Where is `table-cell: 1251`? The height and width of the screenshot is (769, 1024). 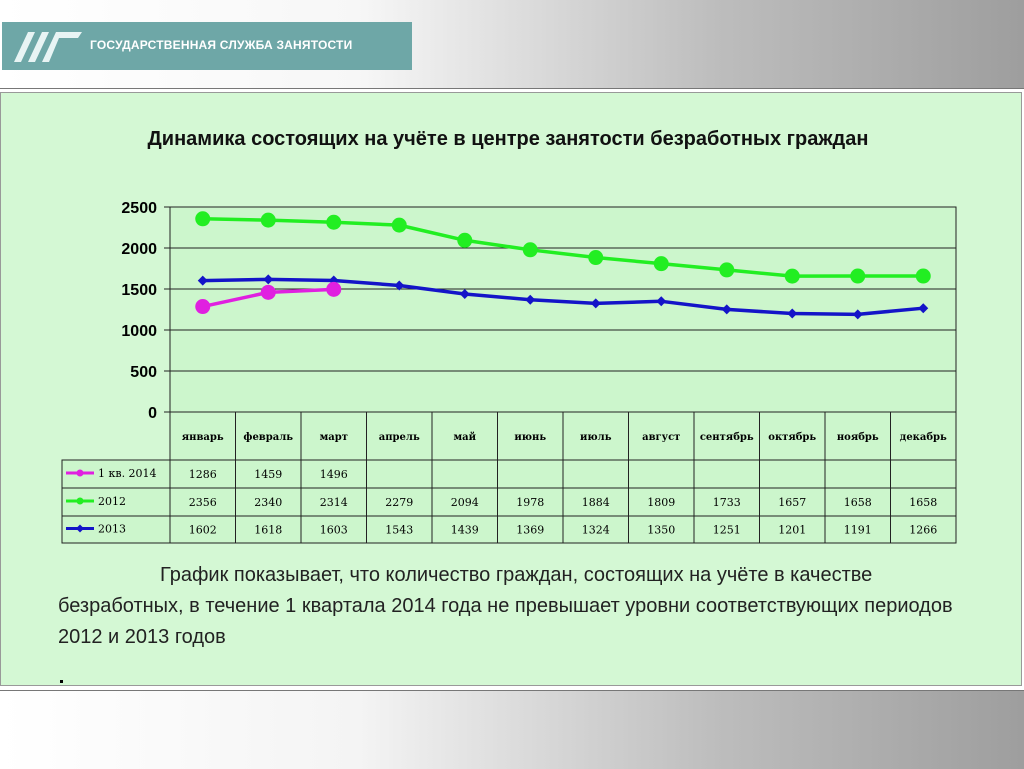 table-cell: 1251 is located at coordinates (727, 530).